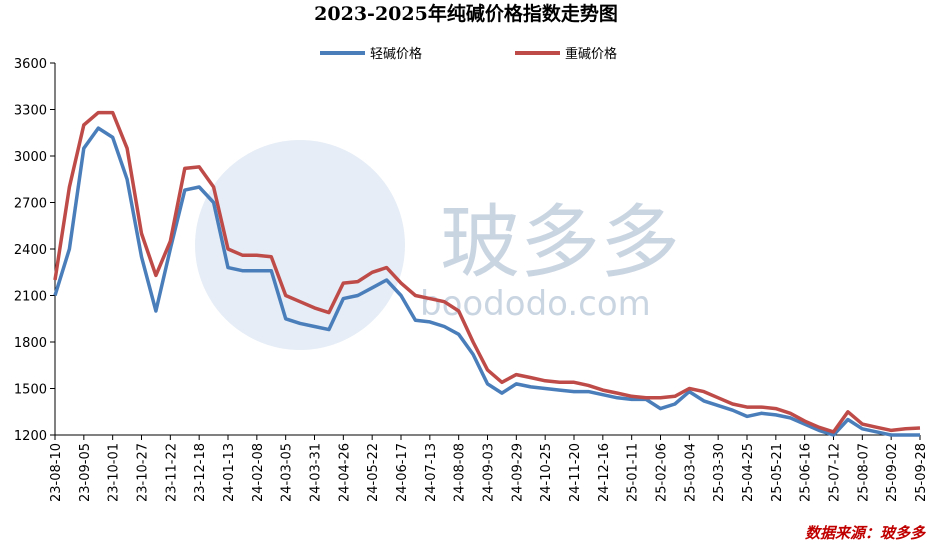 This screenshot has height=550, width=933. I want to click on x-tick-label: 25-08-07, so click(863, 472).